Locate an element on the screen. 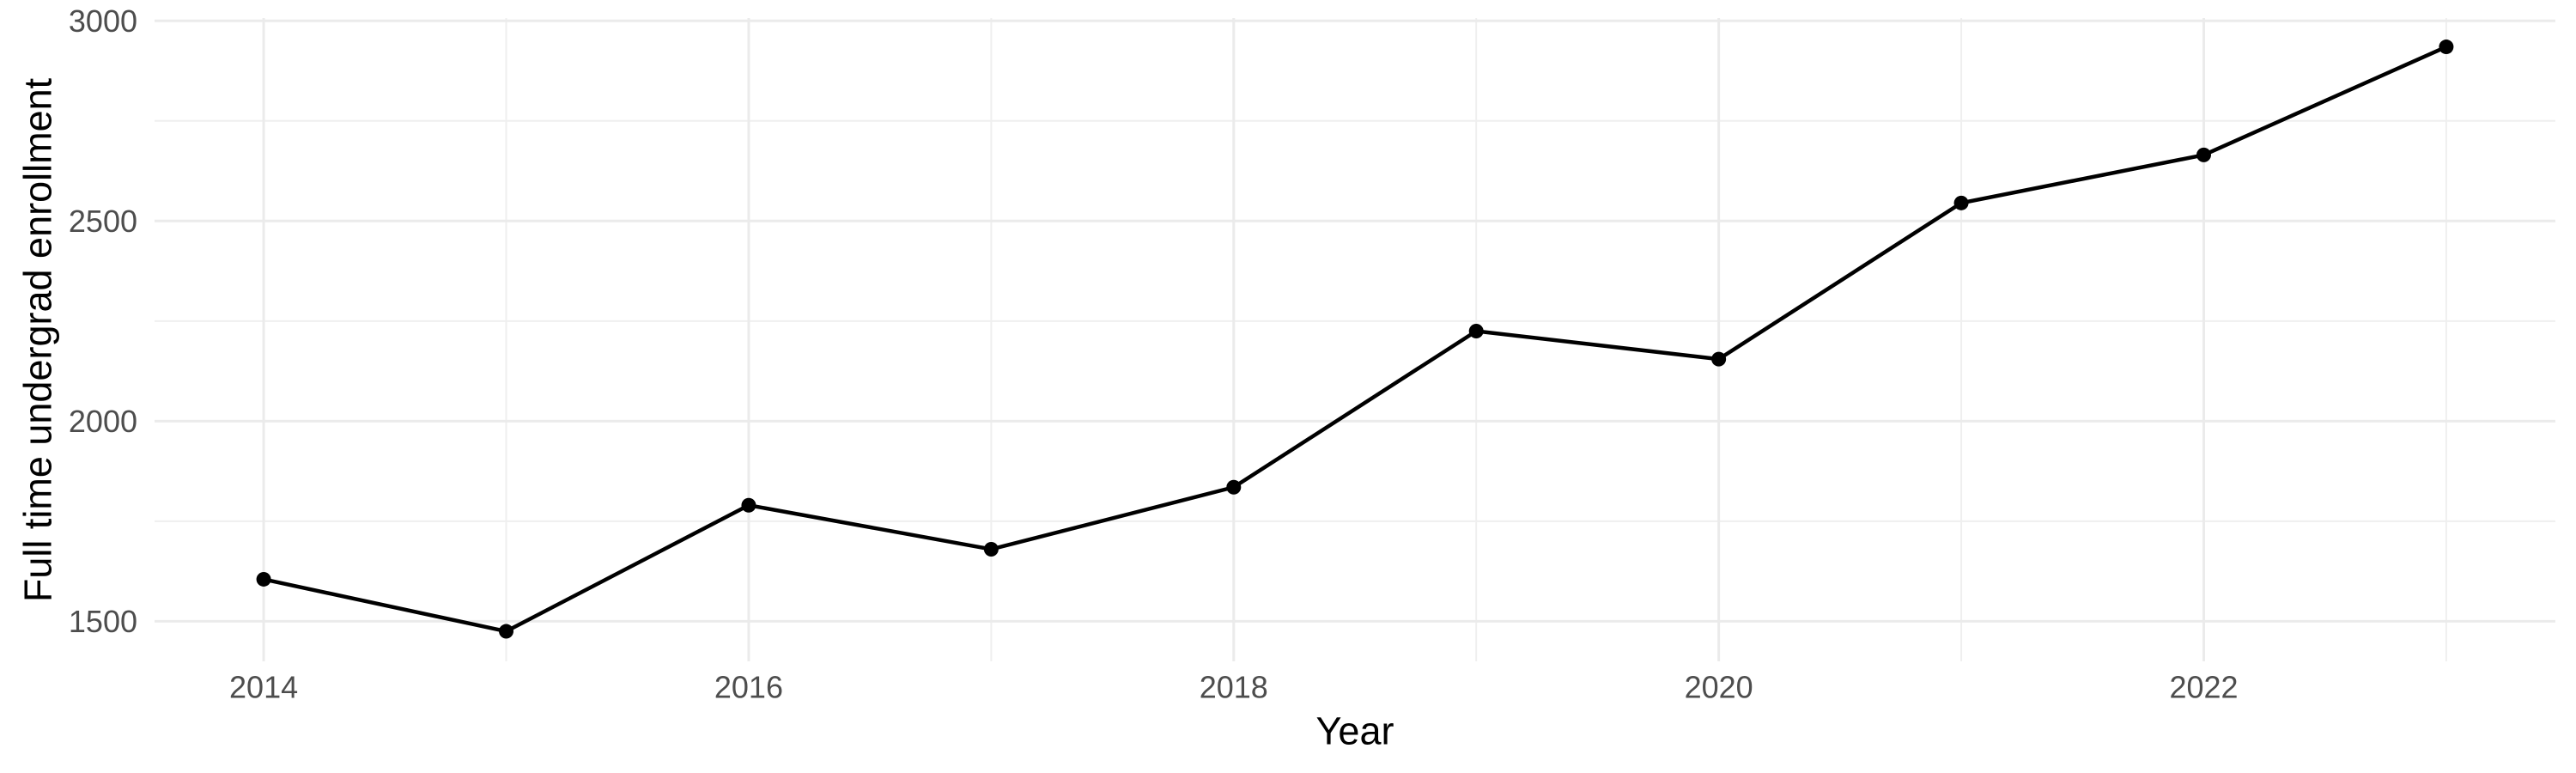 The width and height of the screenshot is (2576, 773). y-tick-label: 2000 is located at coordinates (103, 421).